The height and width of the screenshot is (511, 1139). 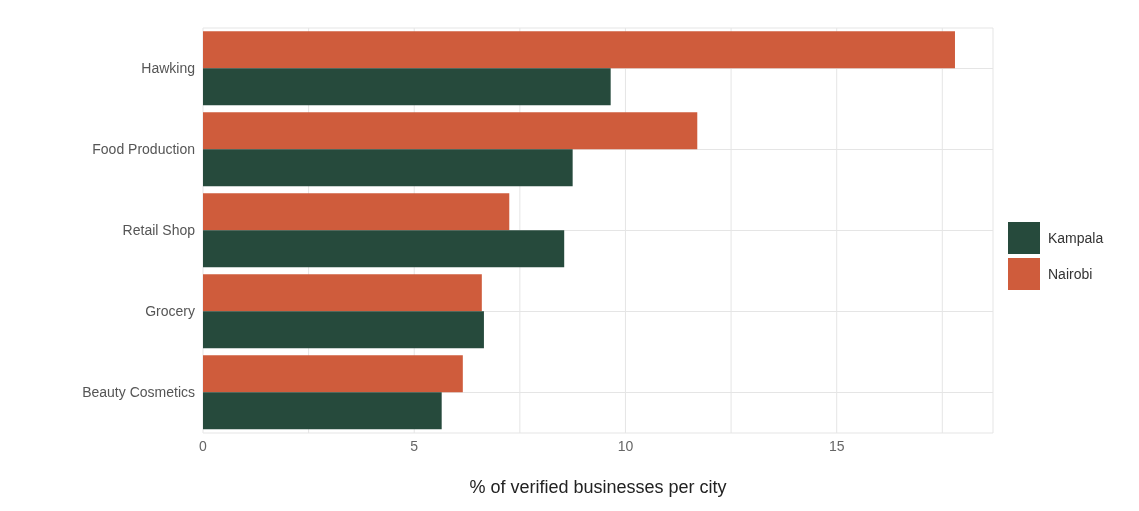 I want to click on y-tick-label: Beauty Cosmetics, so click(x=138, y=392).